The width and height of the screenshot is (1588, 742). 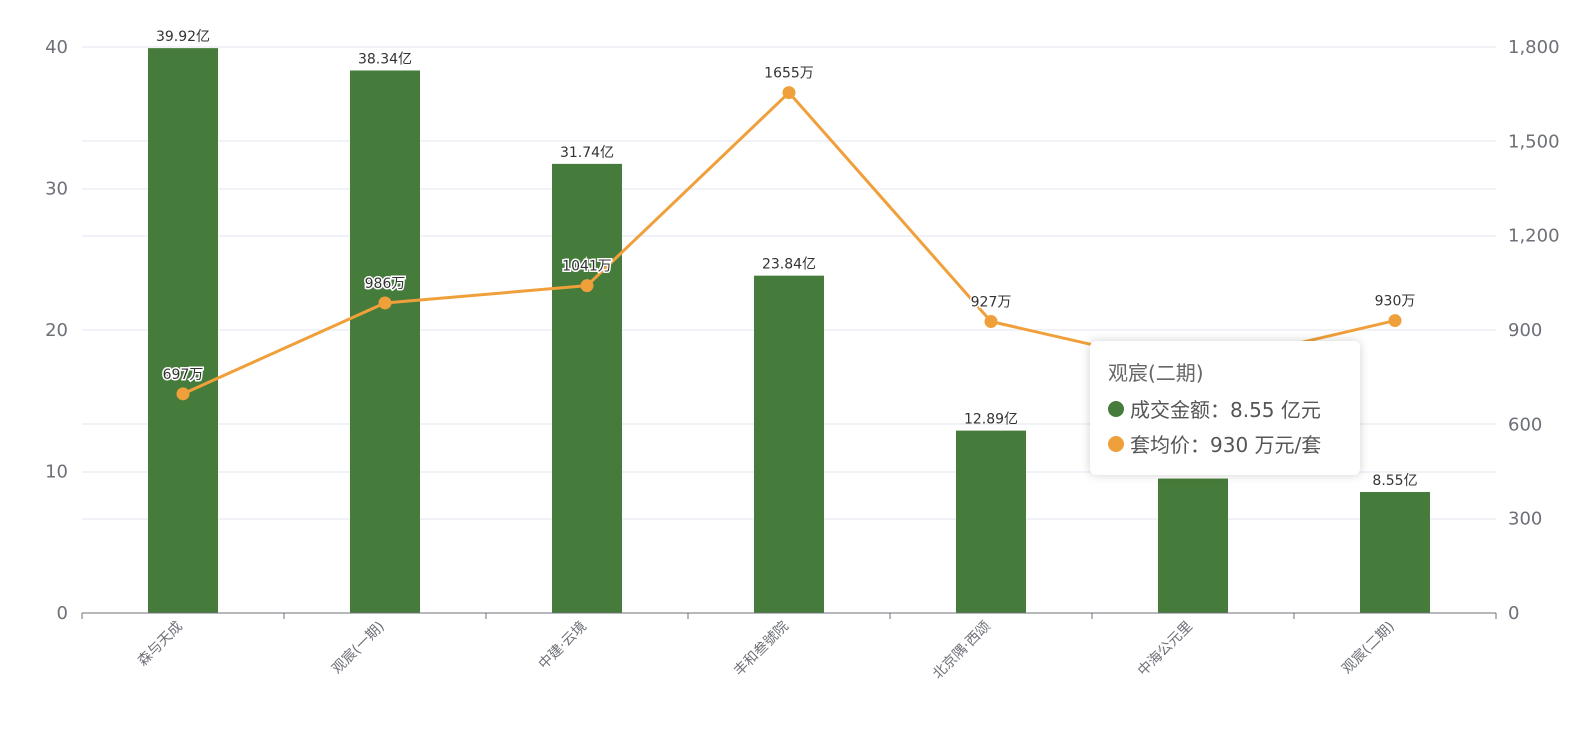 I want to click on y-right-tick-label: 900, so click(x=1525, y=330).